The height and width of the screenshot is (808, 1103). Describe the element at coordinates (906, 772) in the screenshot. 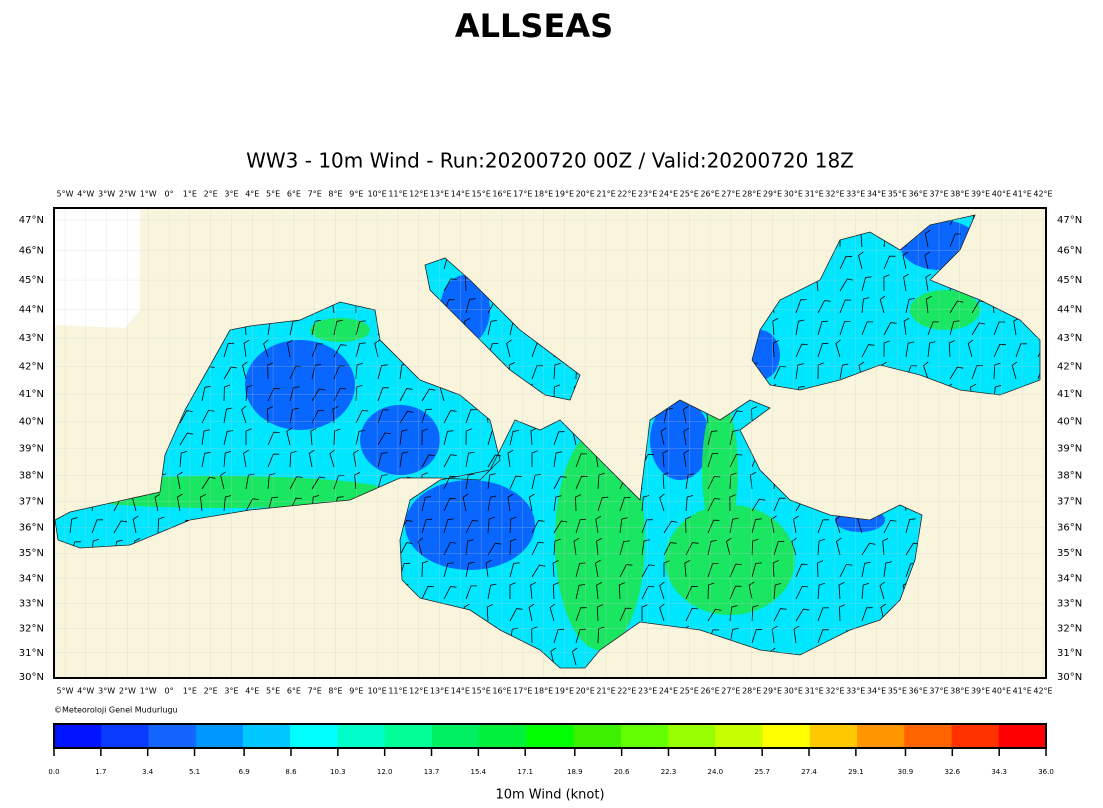

I see `colorbar-tick-label: 30.9` at that location.